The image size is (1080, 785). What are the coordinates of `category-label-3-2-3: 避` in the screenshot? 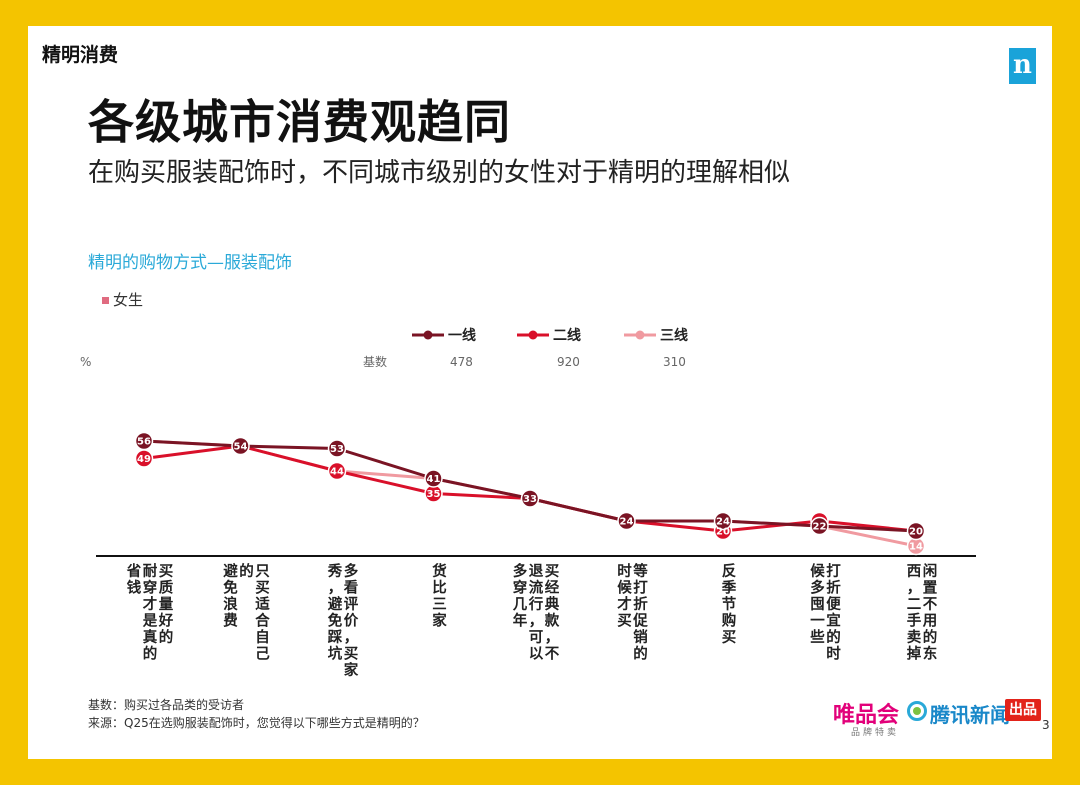 It's located at (335, 604).